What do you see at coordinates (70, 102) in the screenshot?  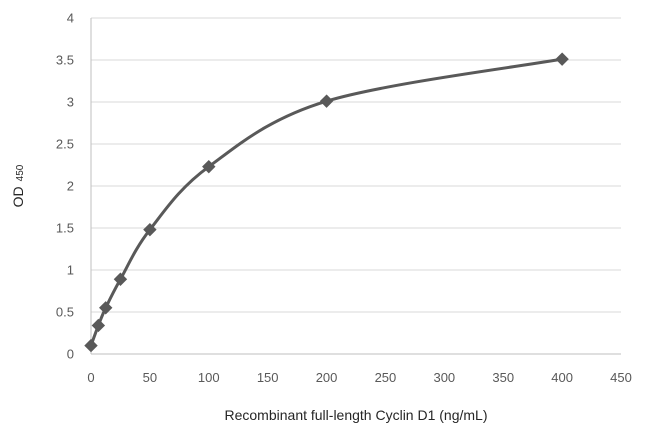 I see `y-tick-label: 3` at bounding box center [70, 102].